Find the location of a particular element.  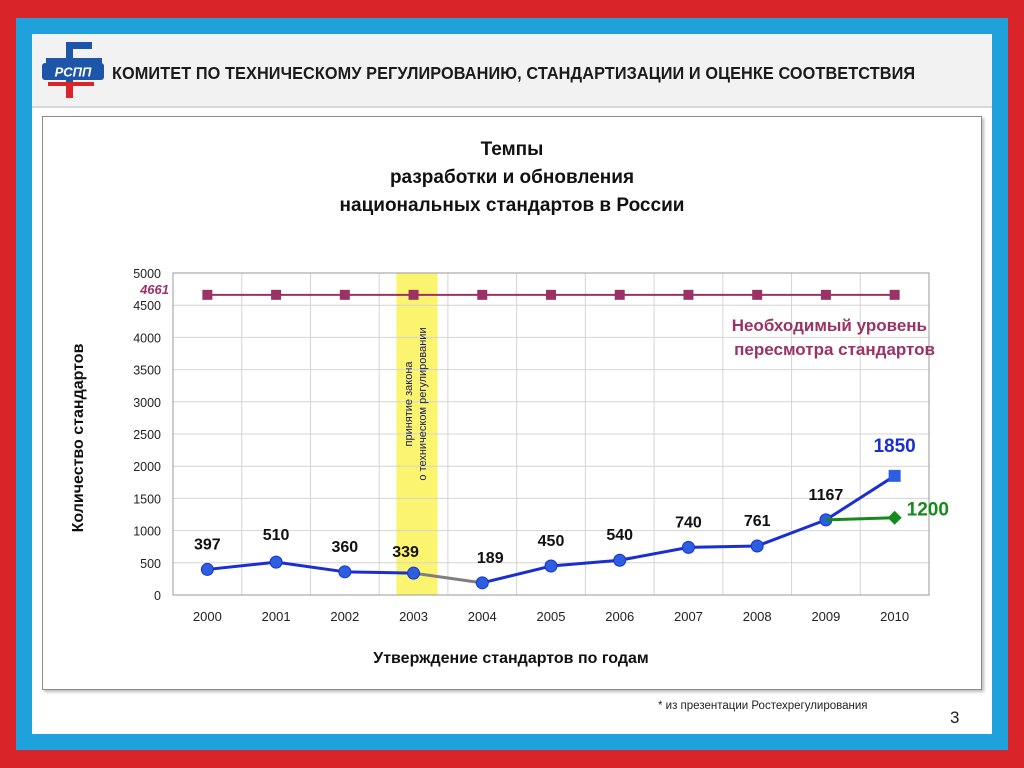

page-number: 3 is located at coordinates (955, 717).